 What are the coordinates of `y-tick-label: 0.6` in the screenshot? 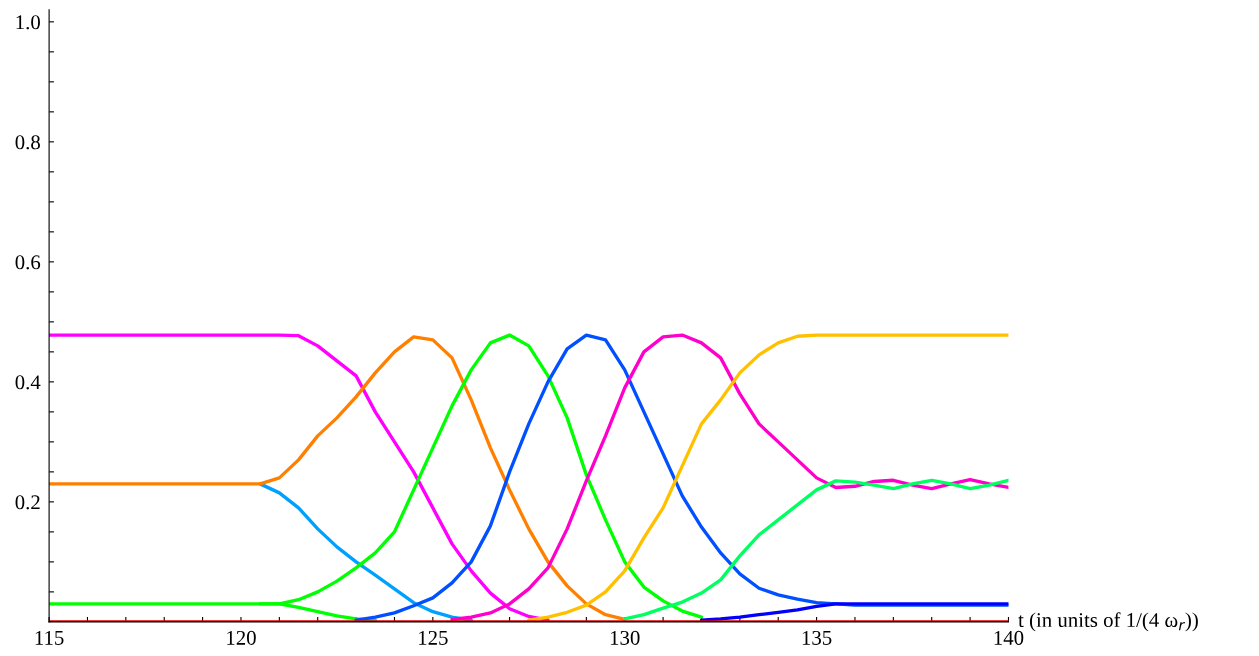 It's located at (28, 262).